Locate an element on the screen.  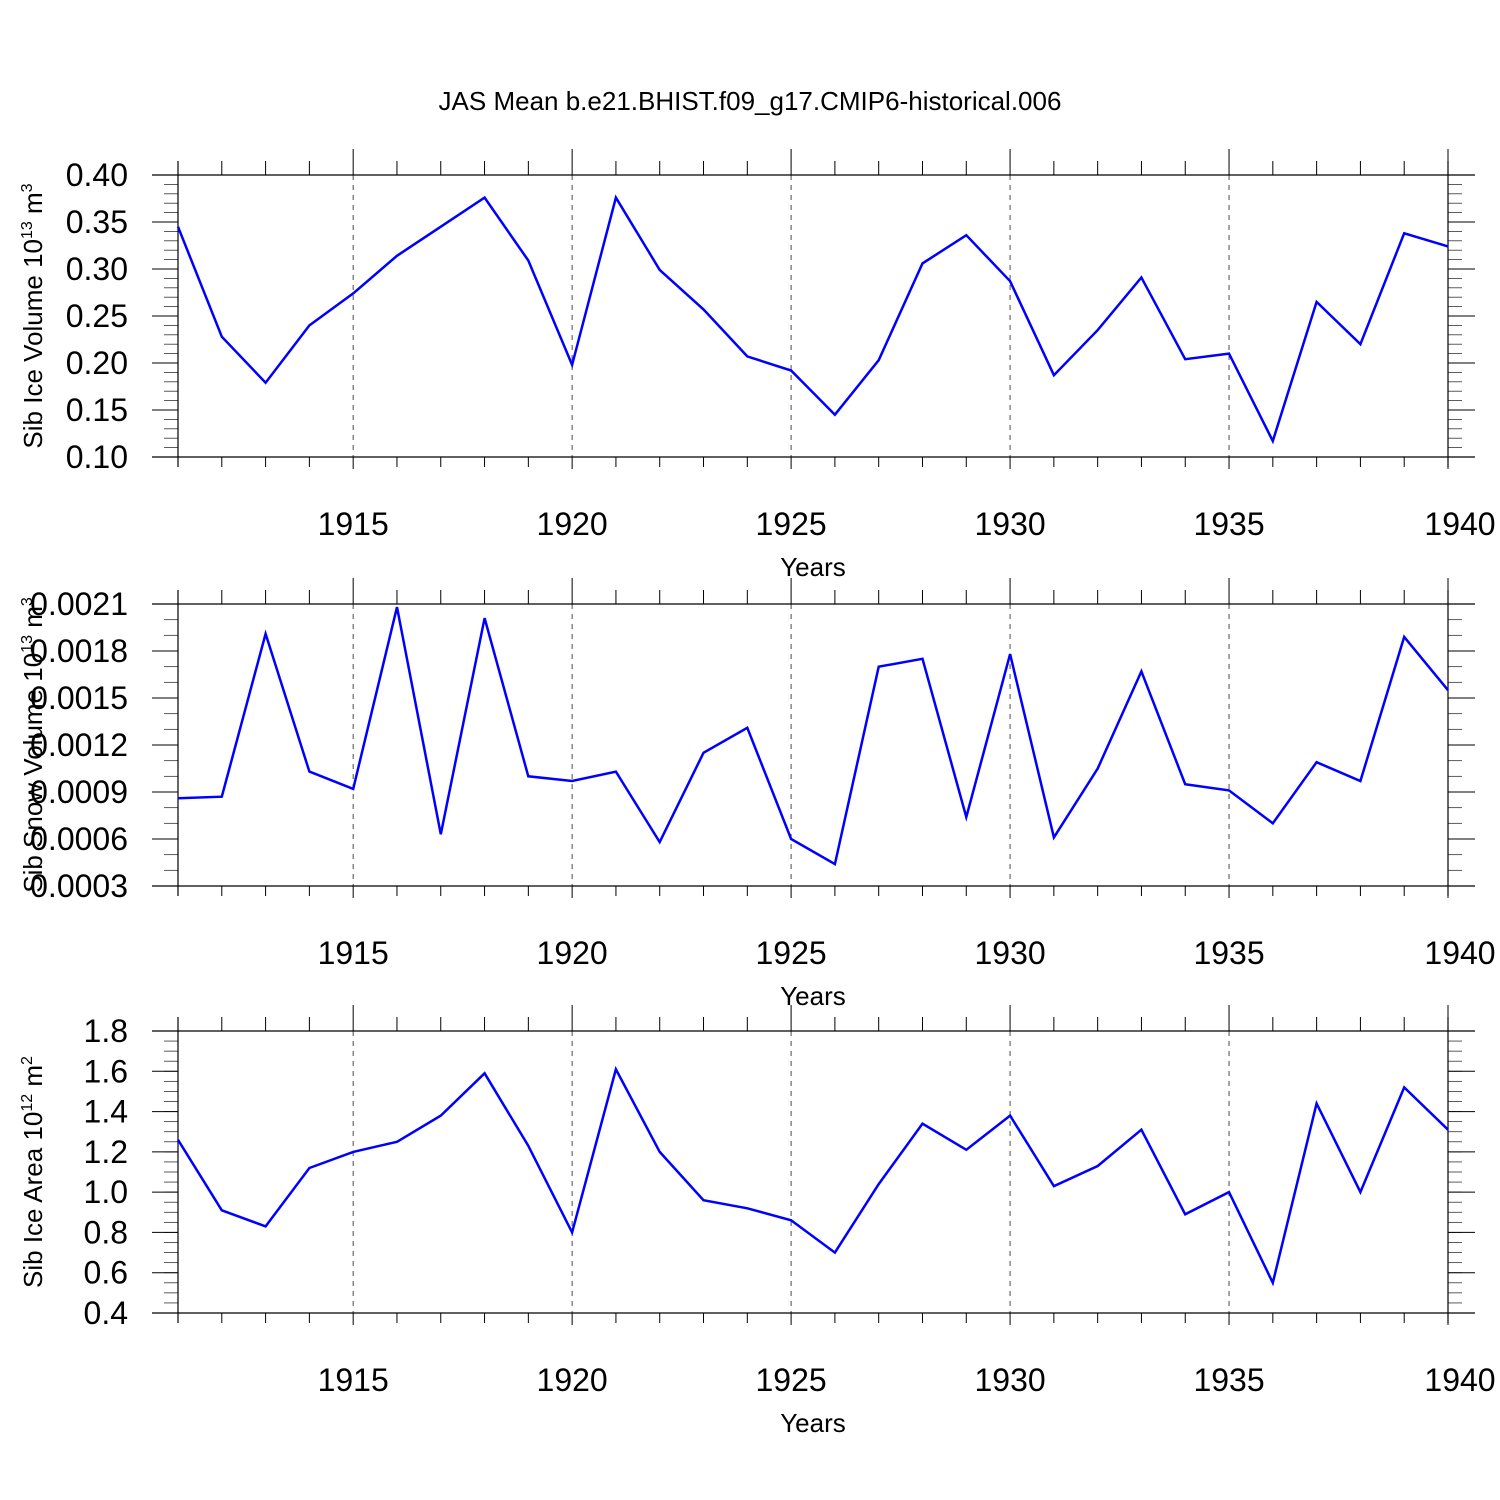
y-tick-label: 1.2 is located at coordinates (106, 1152).